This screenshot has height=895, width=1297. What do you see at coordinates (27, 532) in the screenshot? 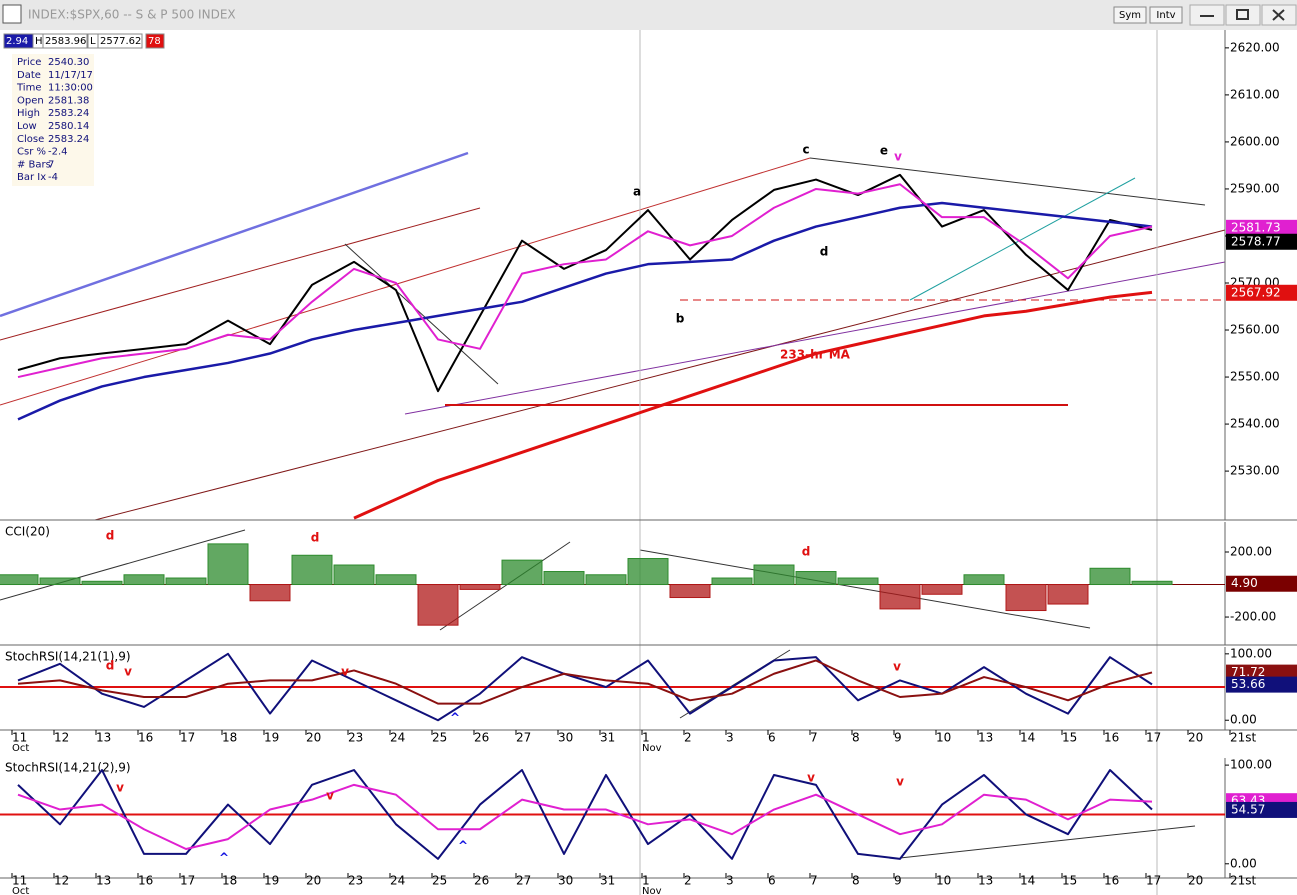
I see `panel-title: CCI(20)` at bounding box center [27, 532].